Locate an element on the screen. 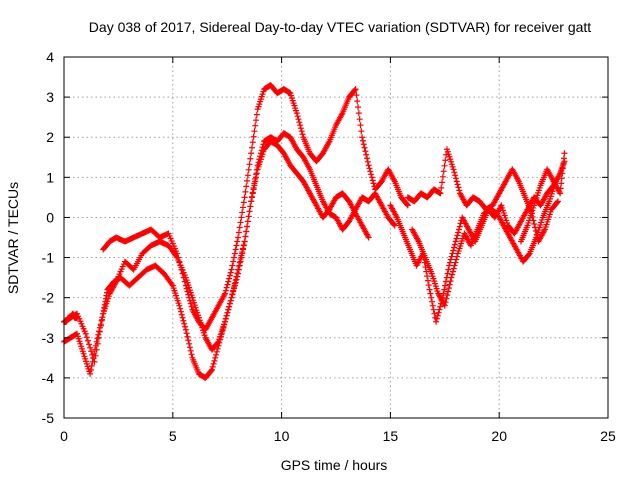  x-tick-label: 25 is located at coordinates (608, 436).